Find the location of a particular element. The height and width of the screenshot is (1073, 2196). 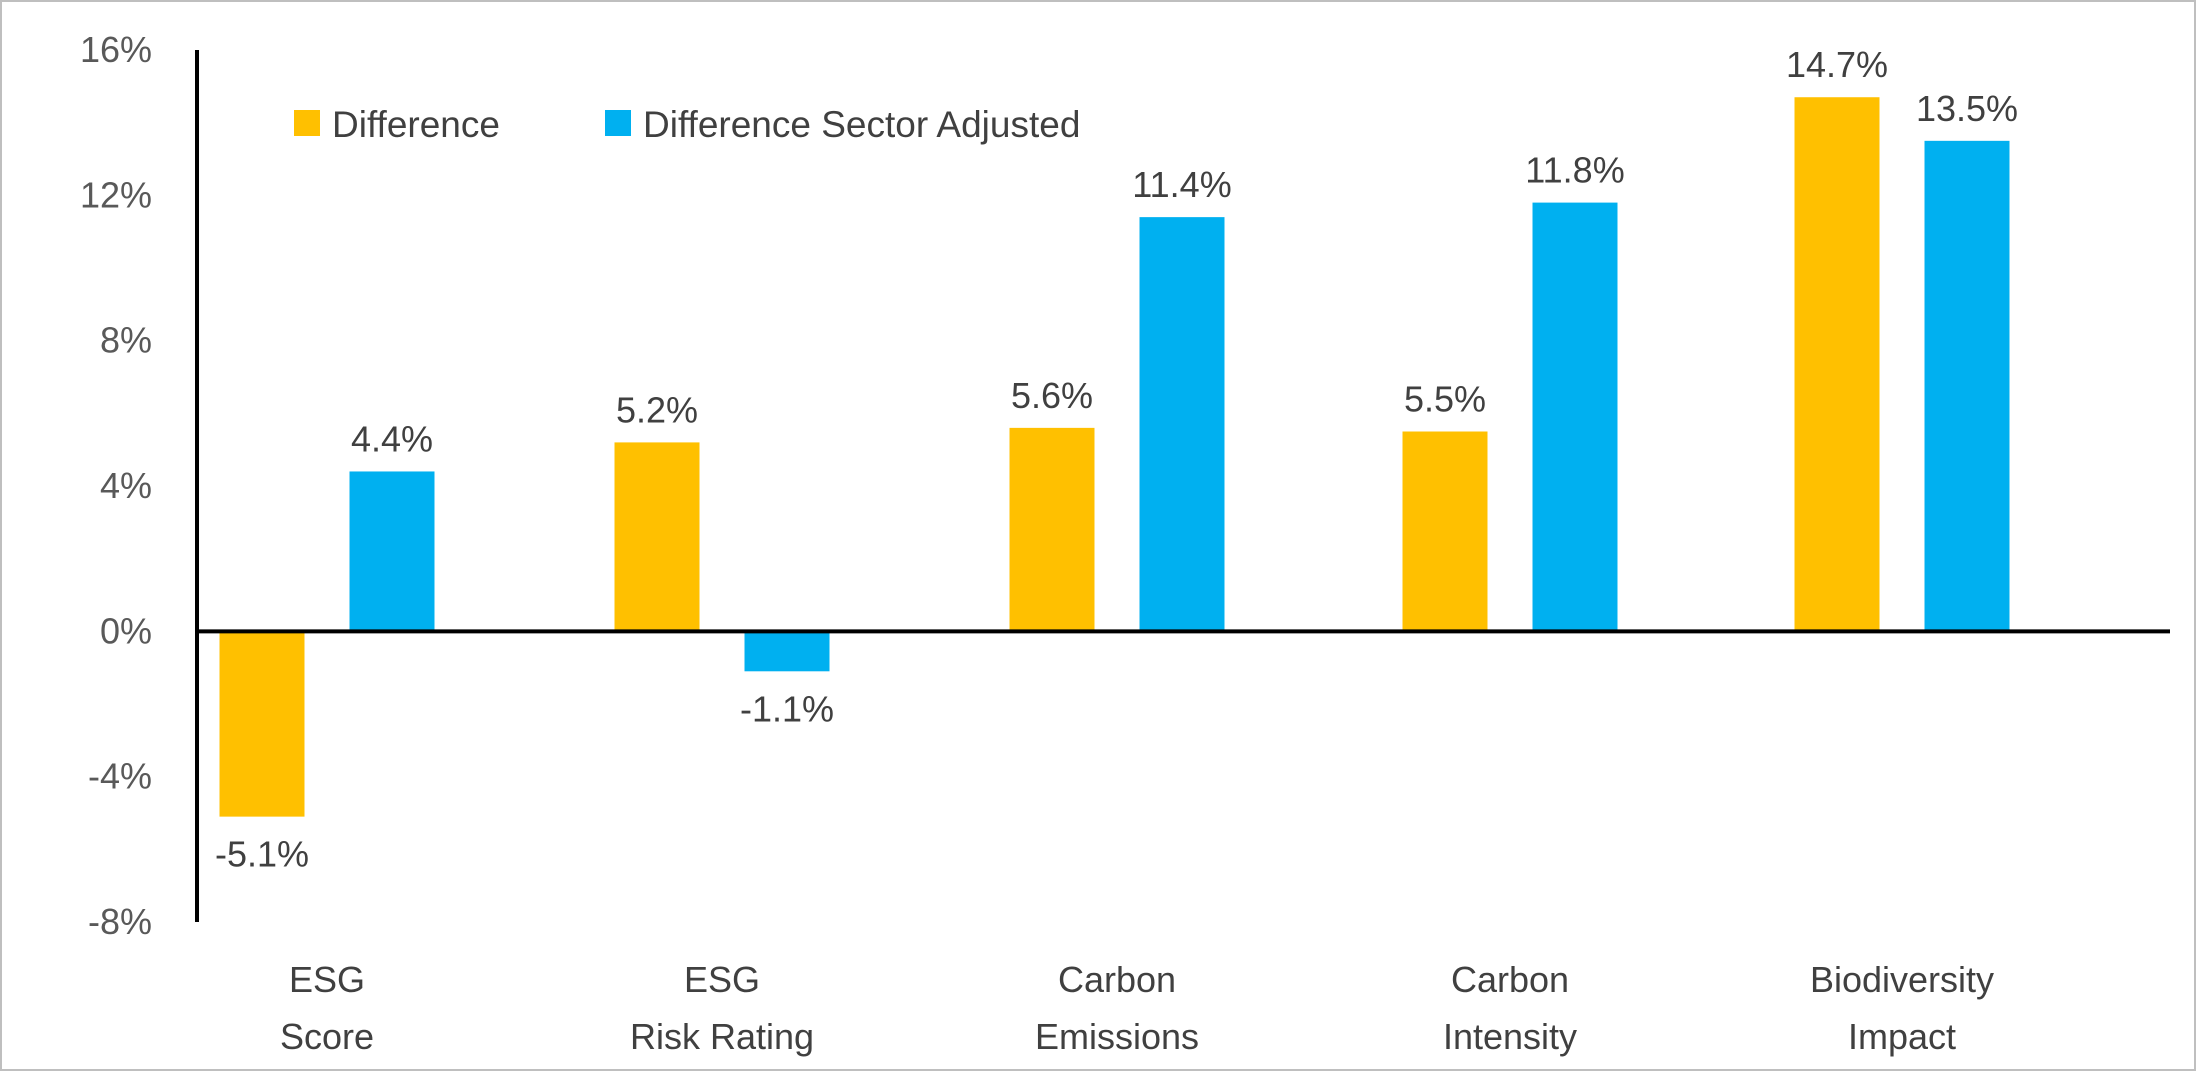

y-tick-label: 0% is located at coordinates (126, 630).